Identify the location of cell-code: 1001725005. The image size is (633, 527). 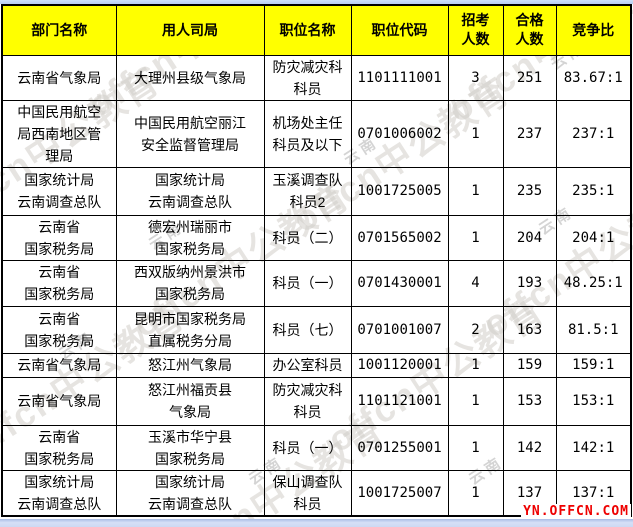
(399, 191).